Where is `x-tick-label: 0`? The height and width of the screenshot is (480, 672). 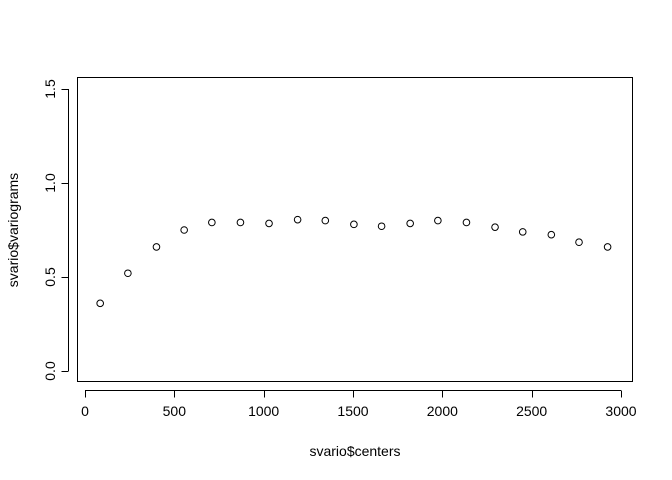 x-tick-label: 0 is located at coordinates (85, 411).